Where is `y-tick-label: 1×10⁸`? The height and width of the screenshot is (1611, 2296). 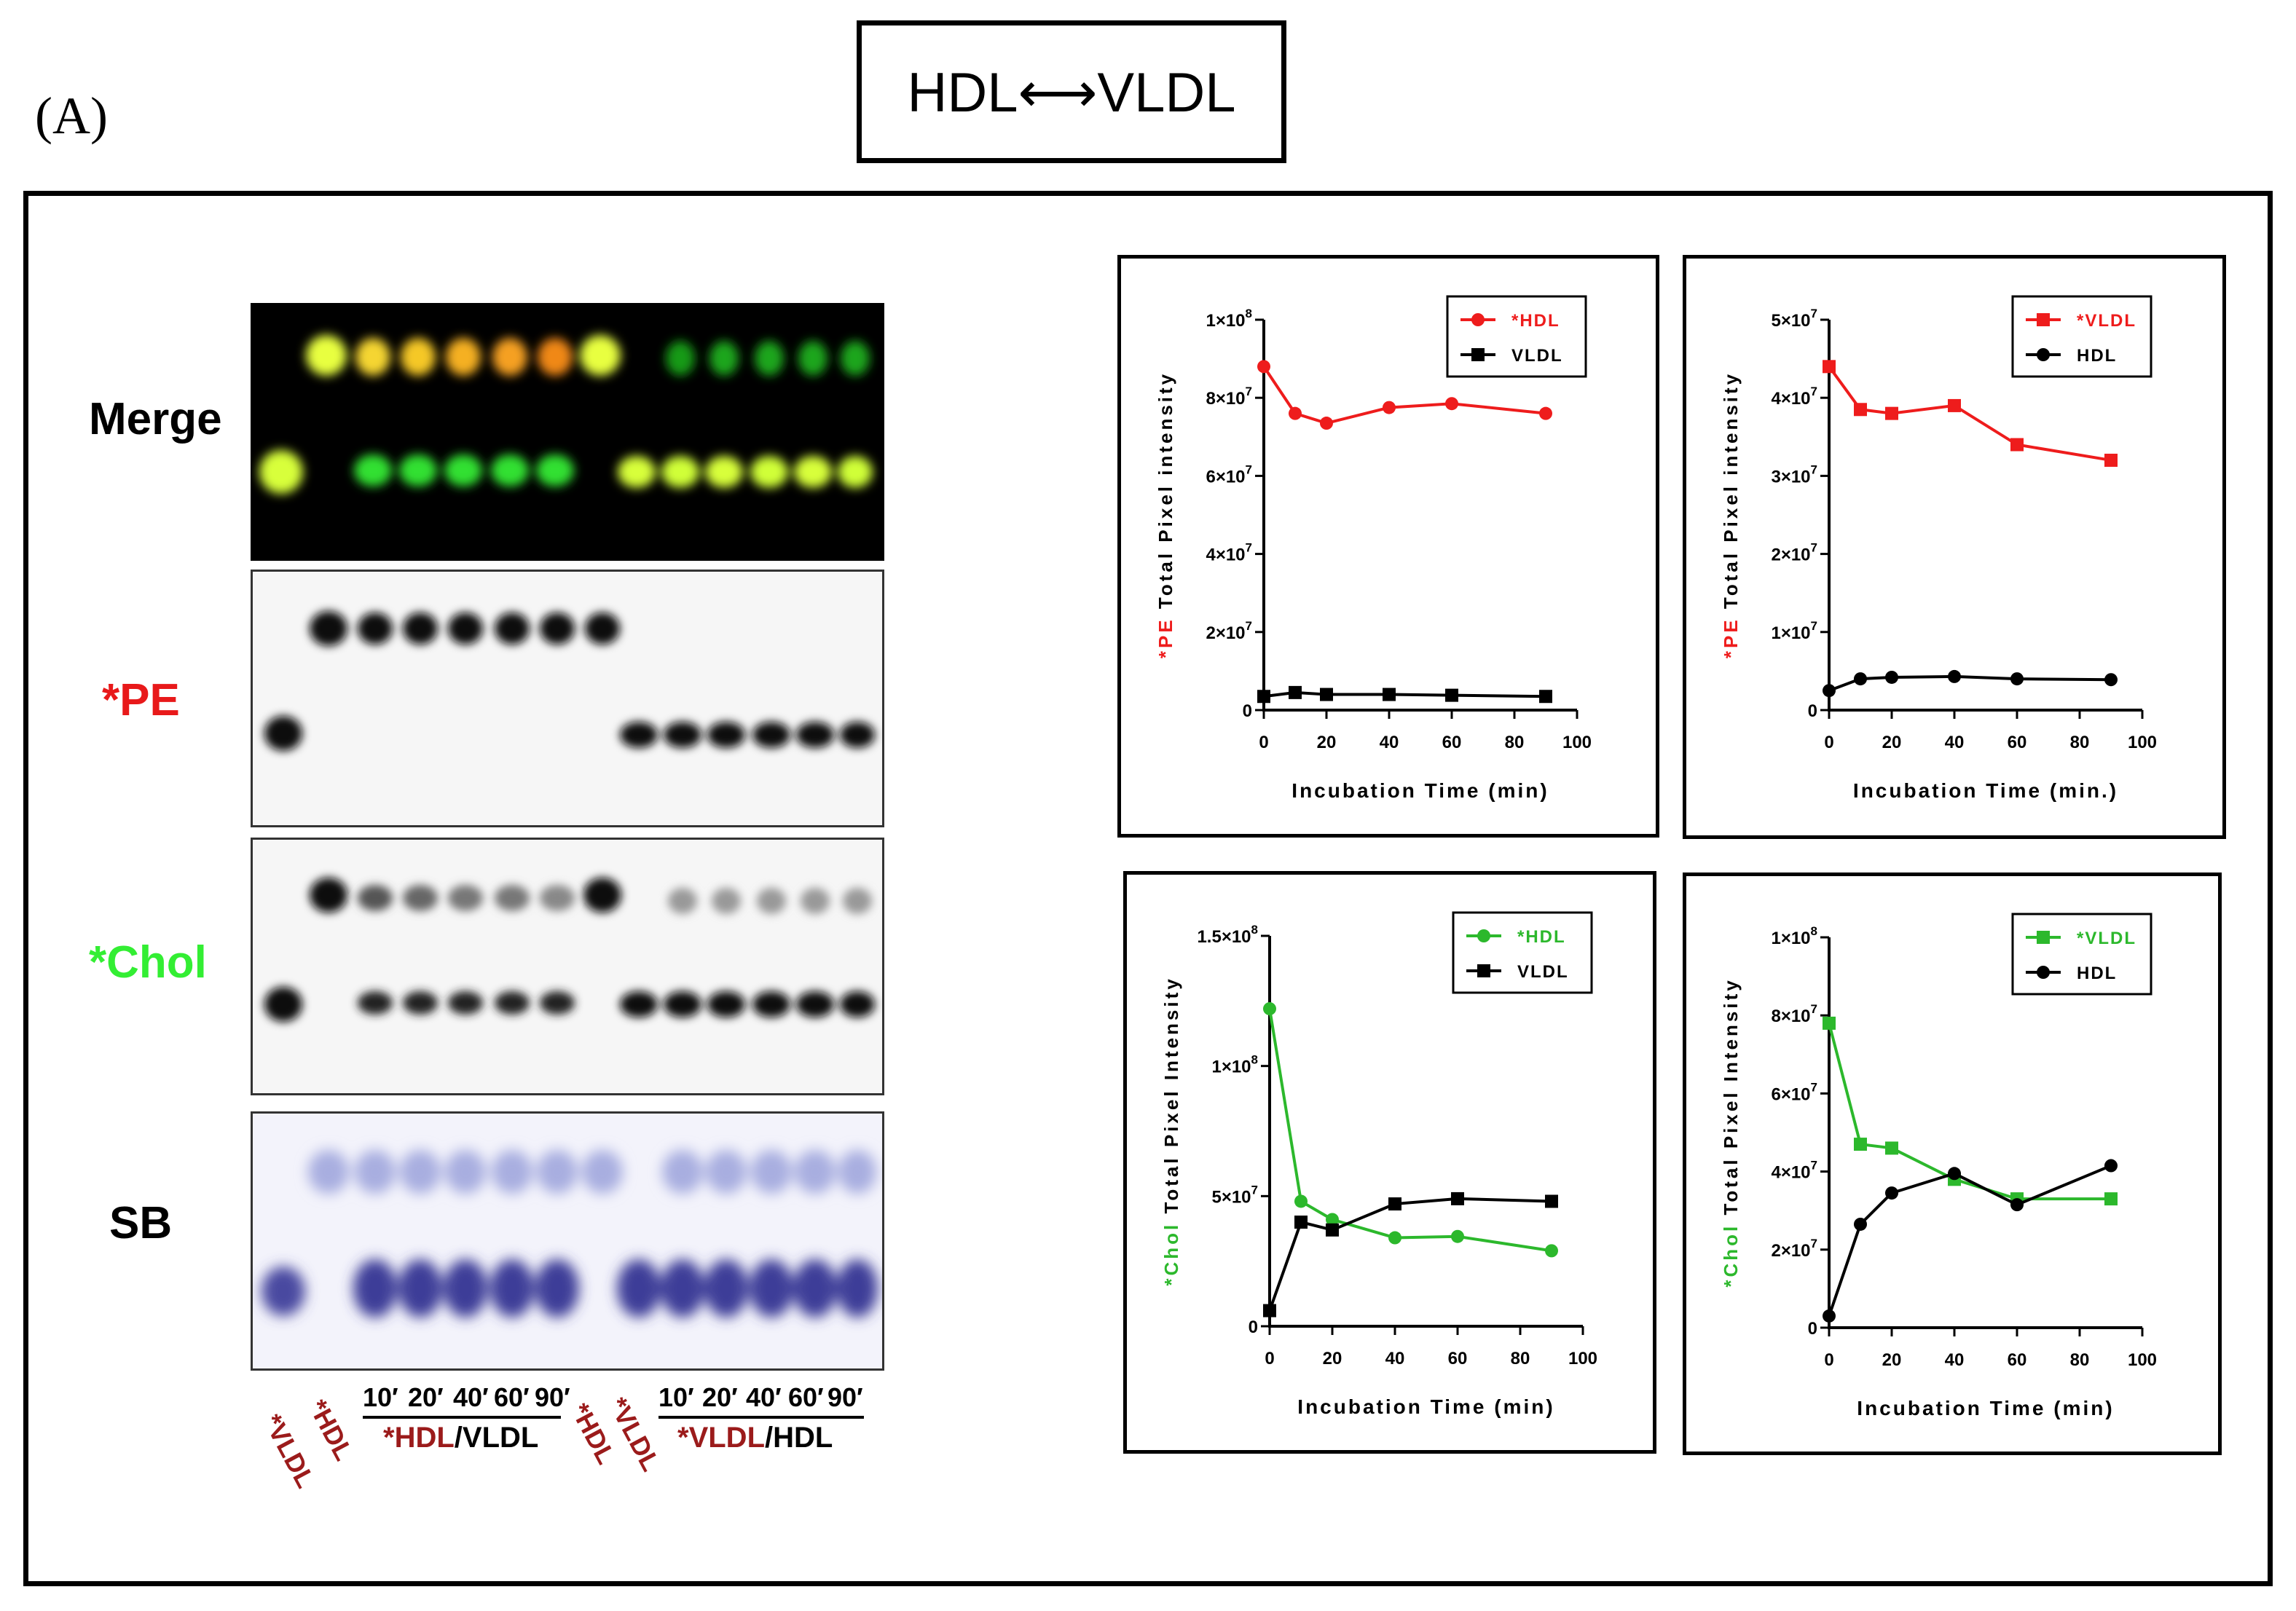 y-tick-label: 1×10⁸ is located at coordinates (1234, 1065).